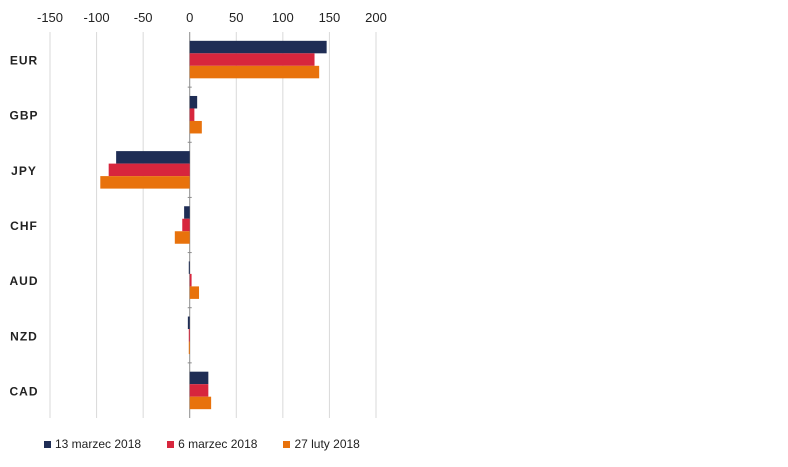 This screenshot has height=467, width=788. Describe the element at coordinates (143, 17) in the screenshot. I see `x-tick-label: -50` at that location.